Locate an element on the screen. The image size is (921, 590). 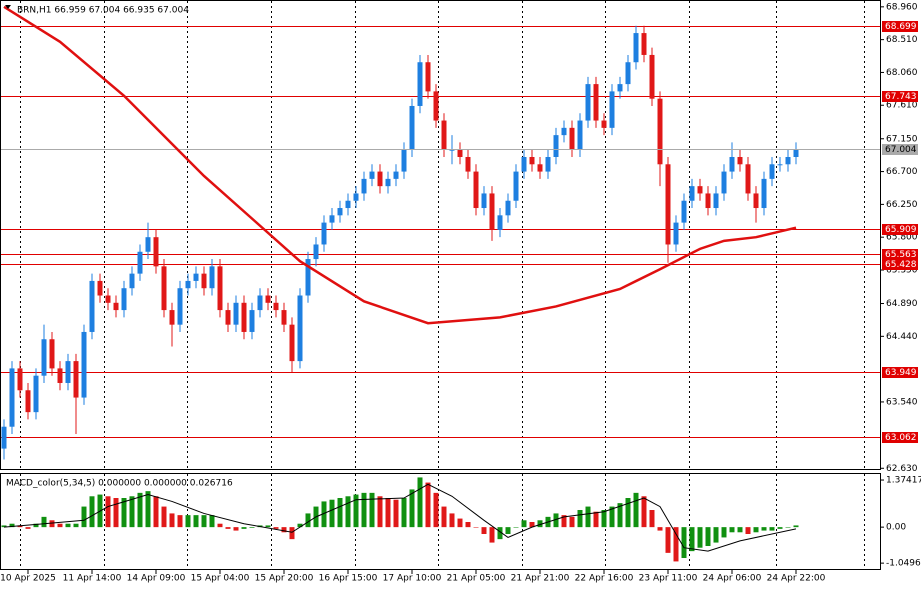
y-tick-label: 65.350 is located at coordinates (902, 270).